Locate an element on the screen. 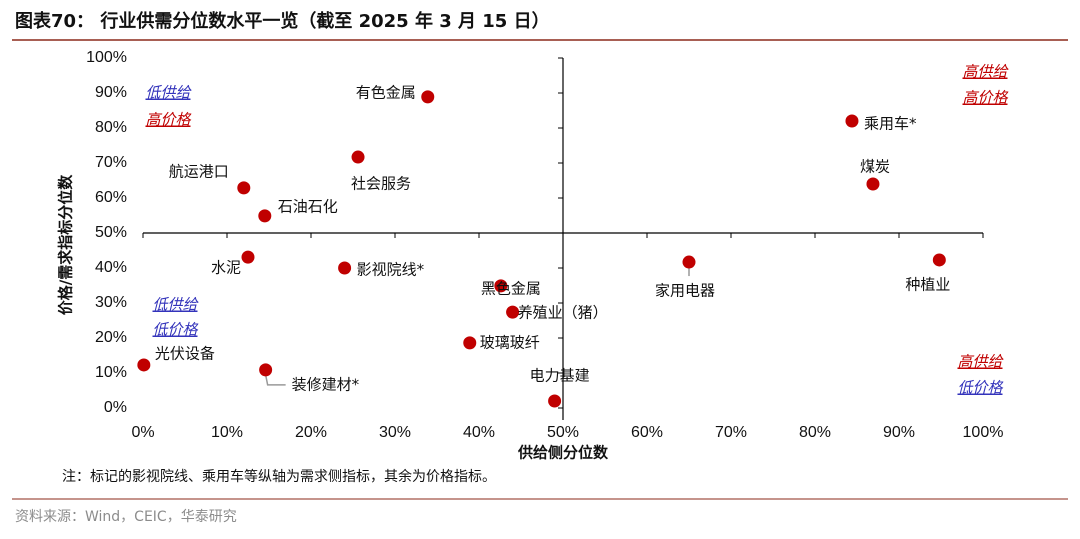 This screenshot has height=539, width=1080. point-label: 光伏设备 is located at coordinates (185, 353).